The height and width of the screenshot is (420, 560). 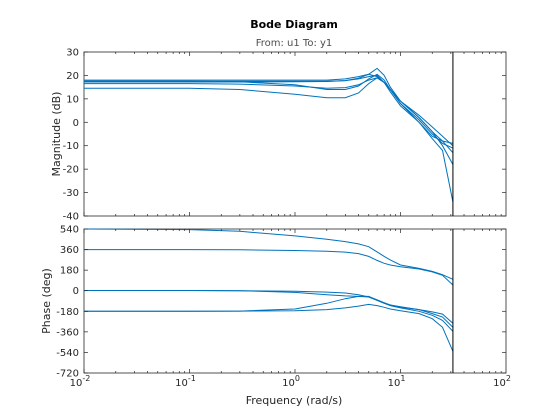 I want to click on phase-y-tick-label: 360, so click(x=69, y=250).